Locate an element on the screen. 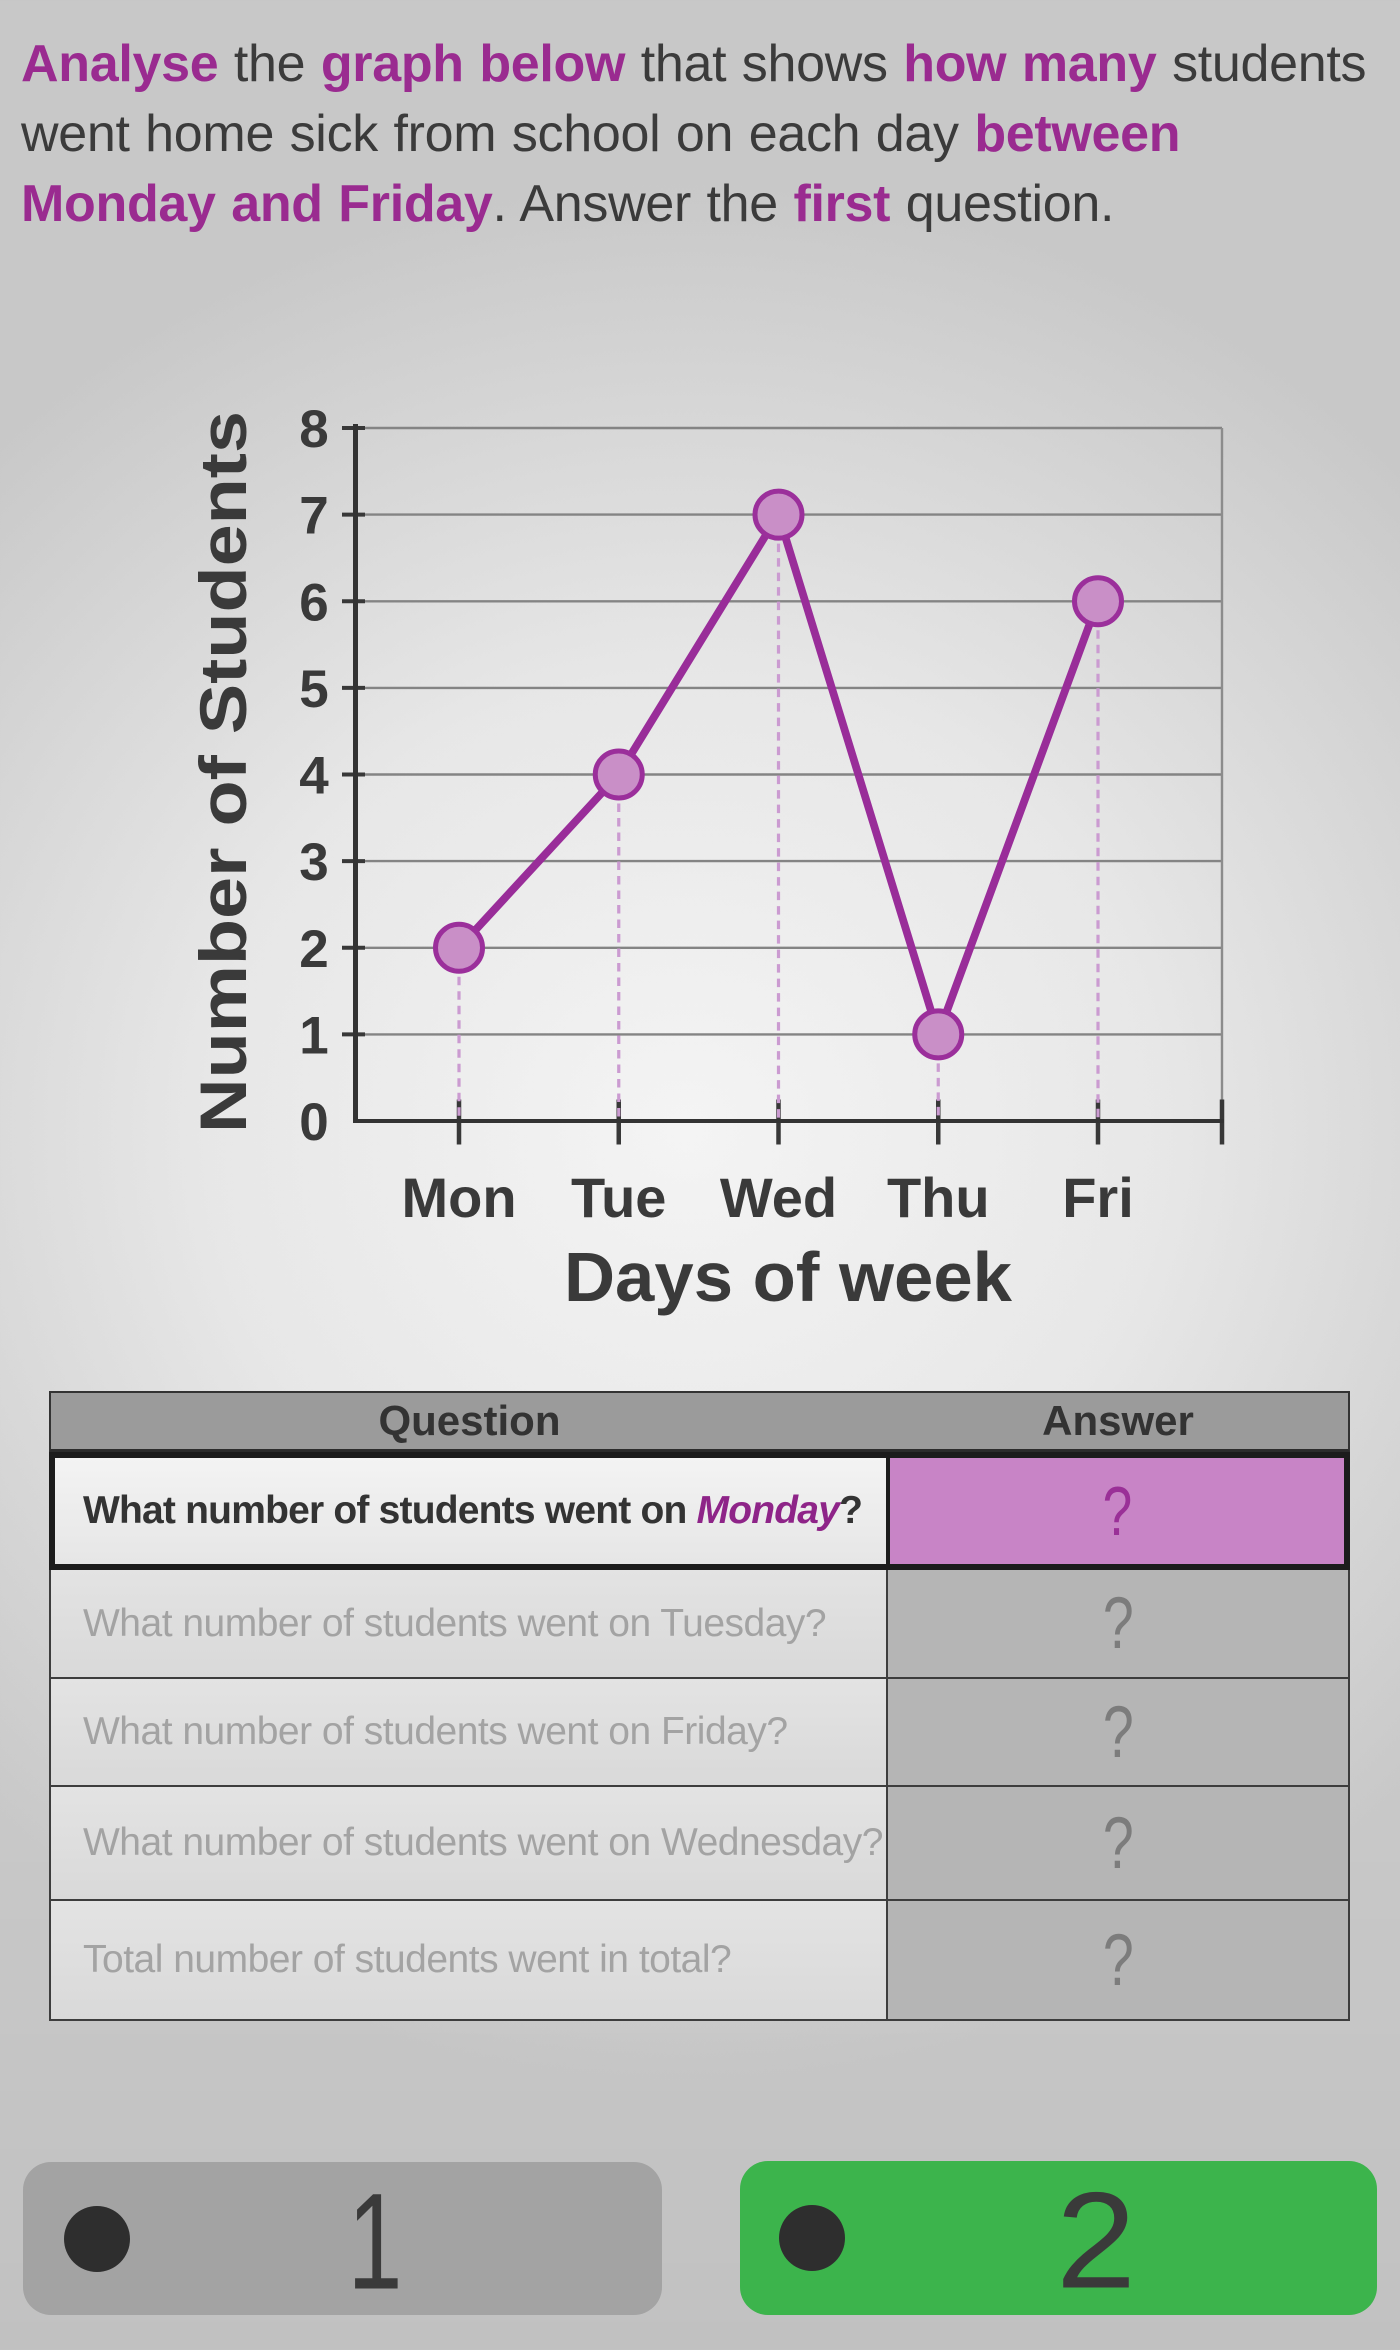  svg-text: Mon is located at coordinates (458, 1197).